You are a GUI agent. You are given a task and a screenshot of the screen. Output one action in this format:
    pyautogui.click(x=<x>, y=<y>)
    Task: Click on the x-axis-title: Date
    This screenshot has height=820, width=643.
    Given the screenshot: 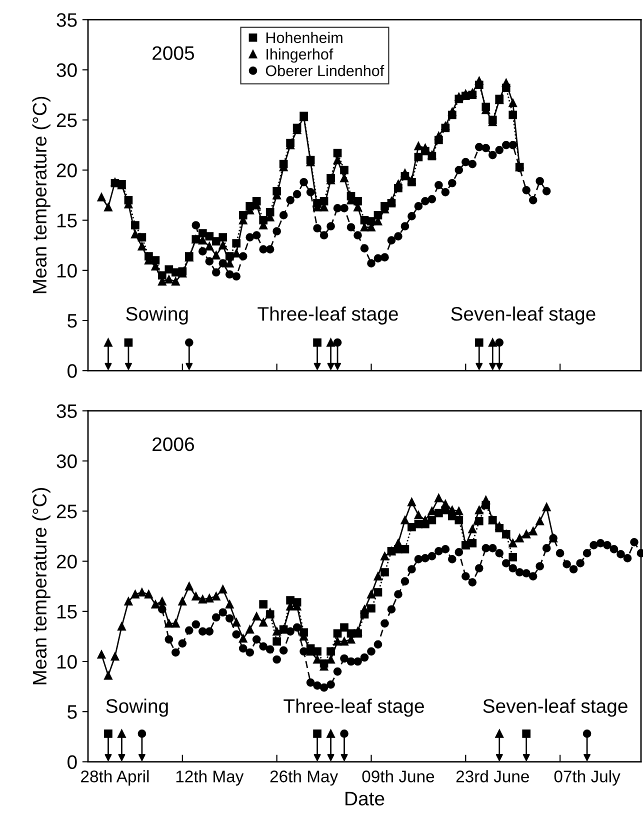 What is the action you would take?
    pyautogui.click(x=365, y=799)
    